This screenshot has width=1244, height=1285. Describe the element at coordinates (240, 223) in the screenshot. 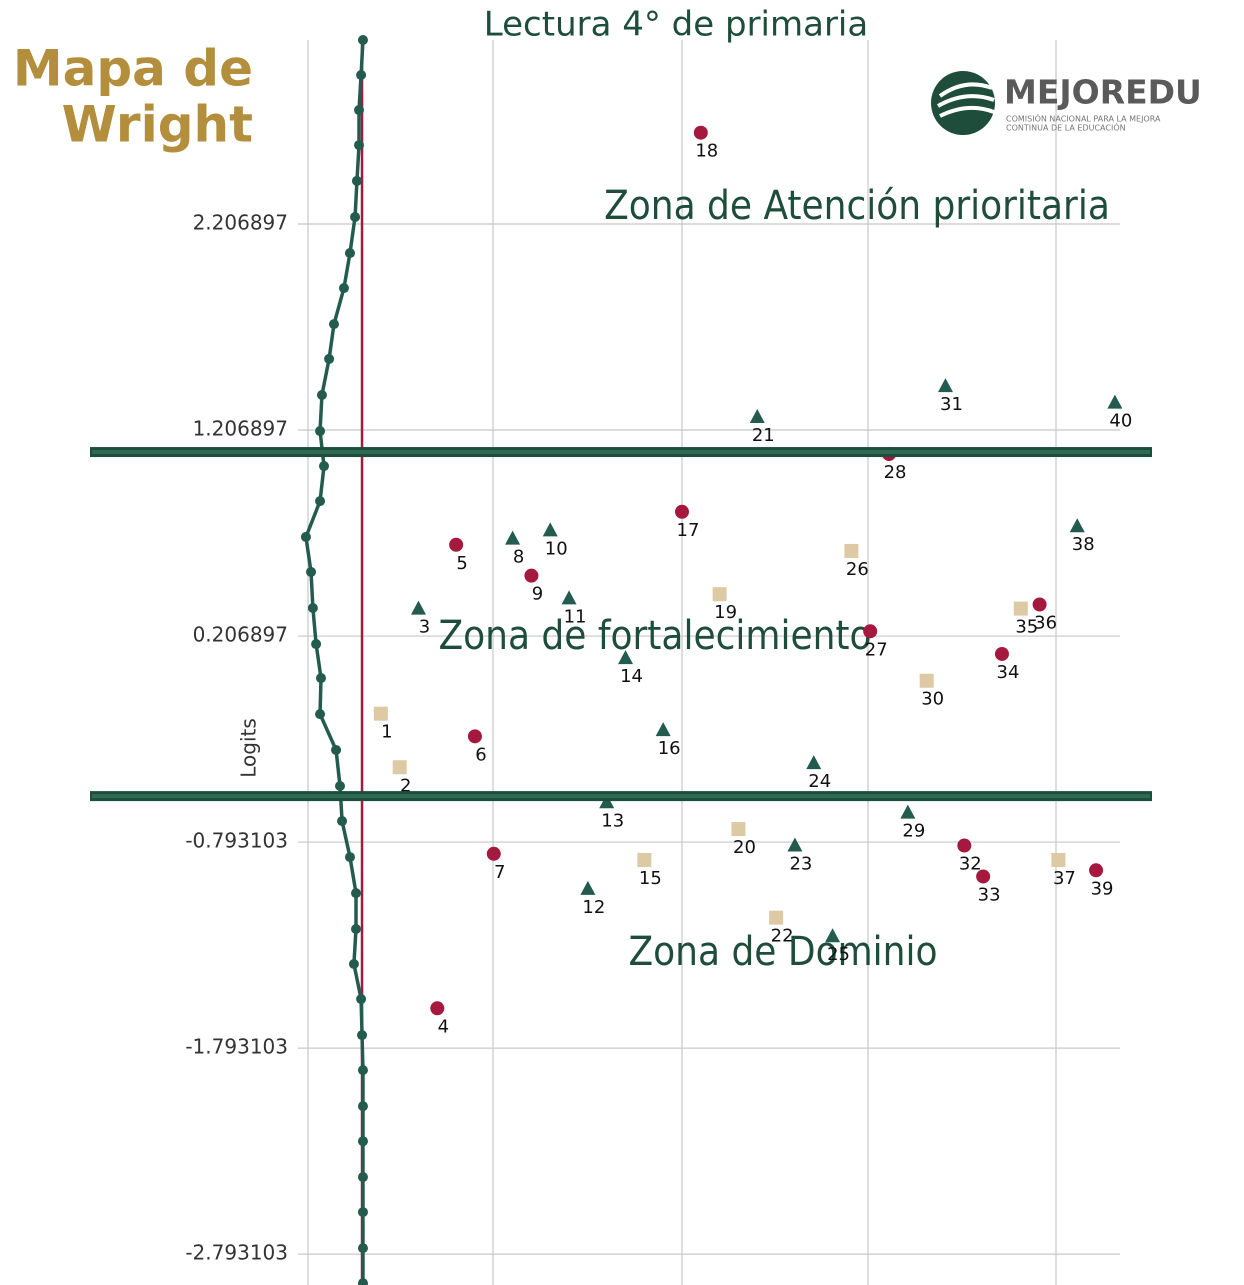

I see `y-tick-label: 2.206897` at that location.